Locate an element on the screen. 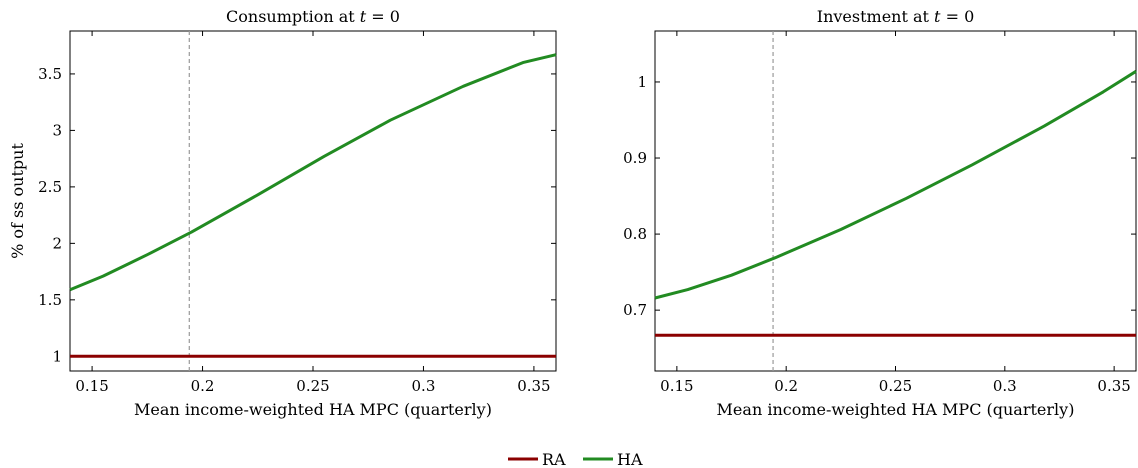 This screenshot has width=1138, height=468. consumption-ytick-label: 2 is located at coordinates (57, 243).